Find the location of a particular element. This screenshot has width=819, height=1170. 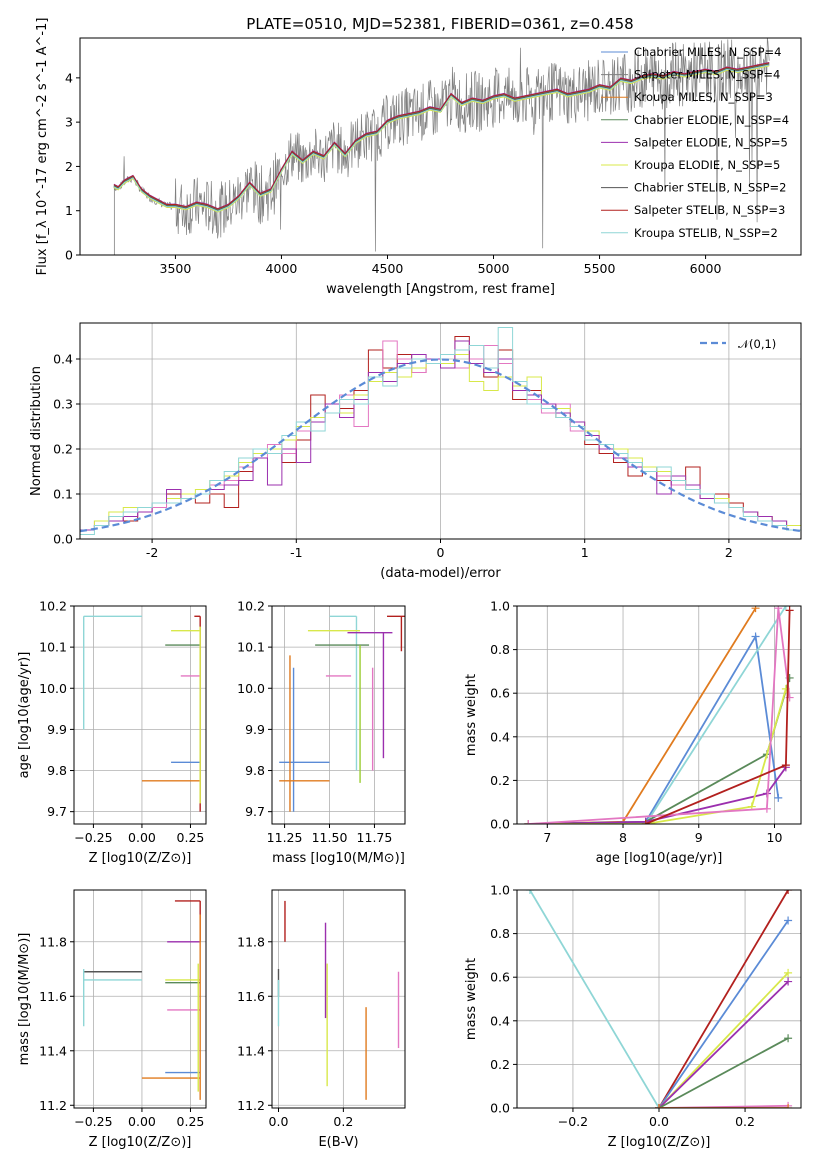

model-line-kroupa-elodie is located at coordinates (441, 139).